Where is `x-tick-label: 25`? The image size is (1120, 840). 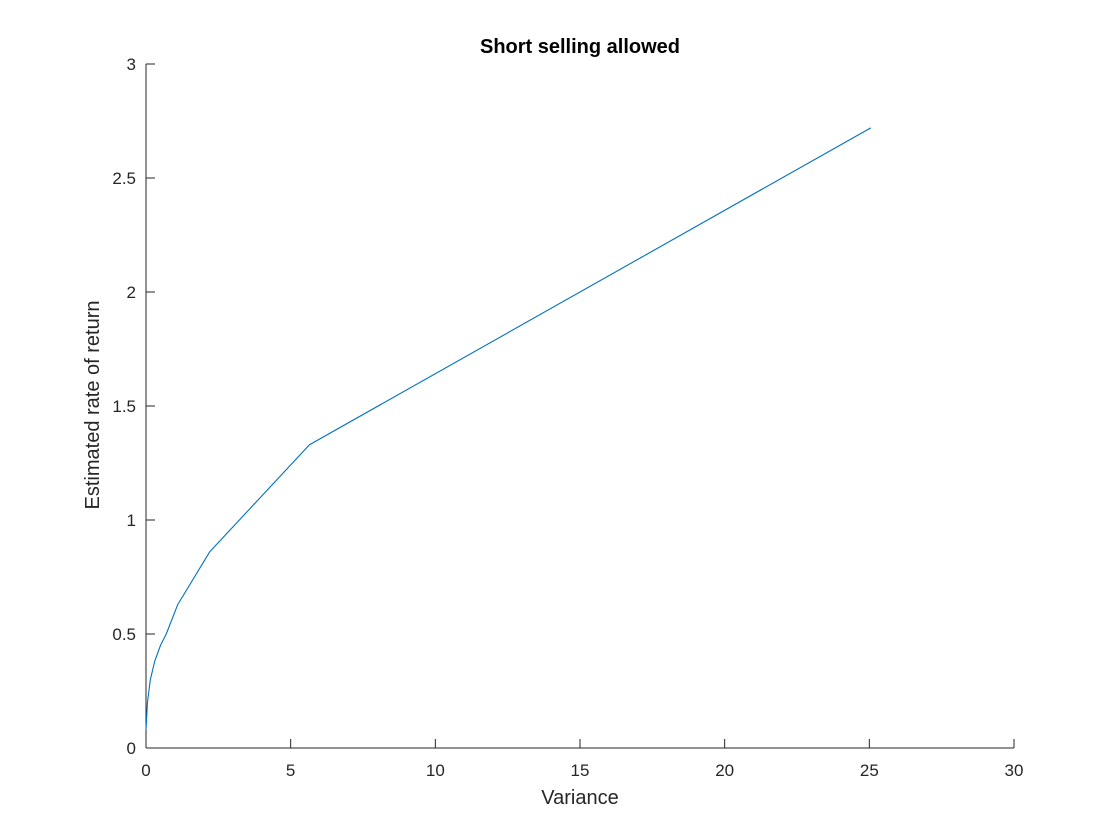 x-tick-label: 25 is located at coordinates (869, 770).